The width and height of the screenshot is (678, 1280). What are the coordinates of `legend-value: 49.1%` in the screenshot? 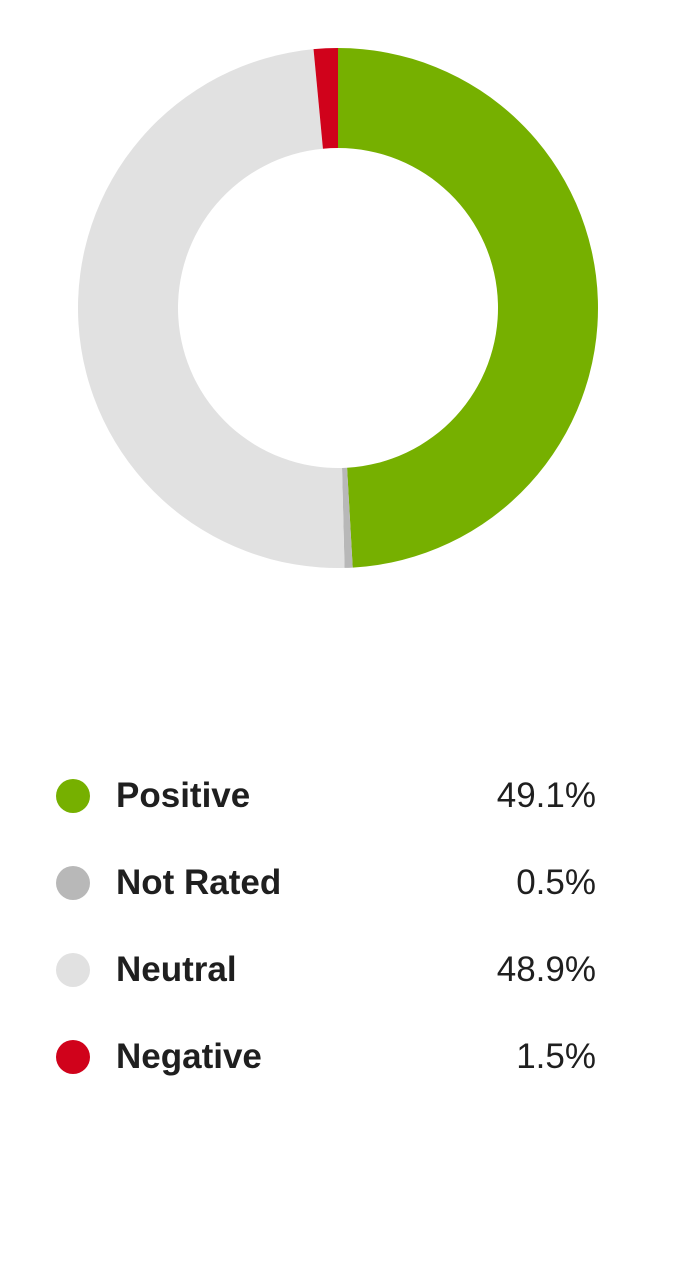 It's located at (546, 795).